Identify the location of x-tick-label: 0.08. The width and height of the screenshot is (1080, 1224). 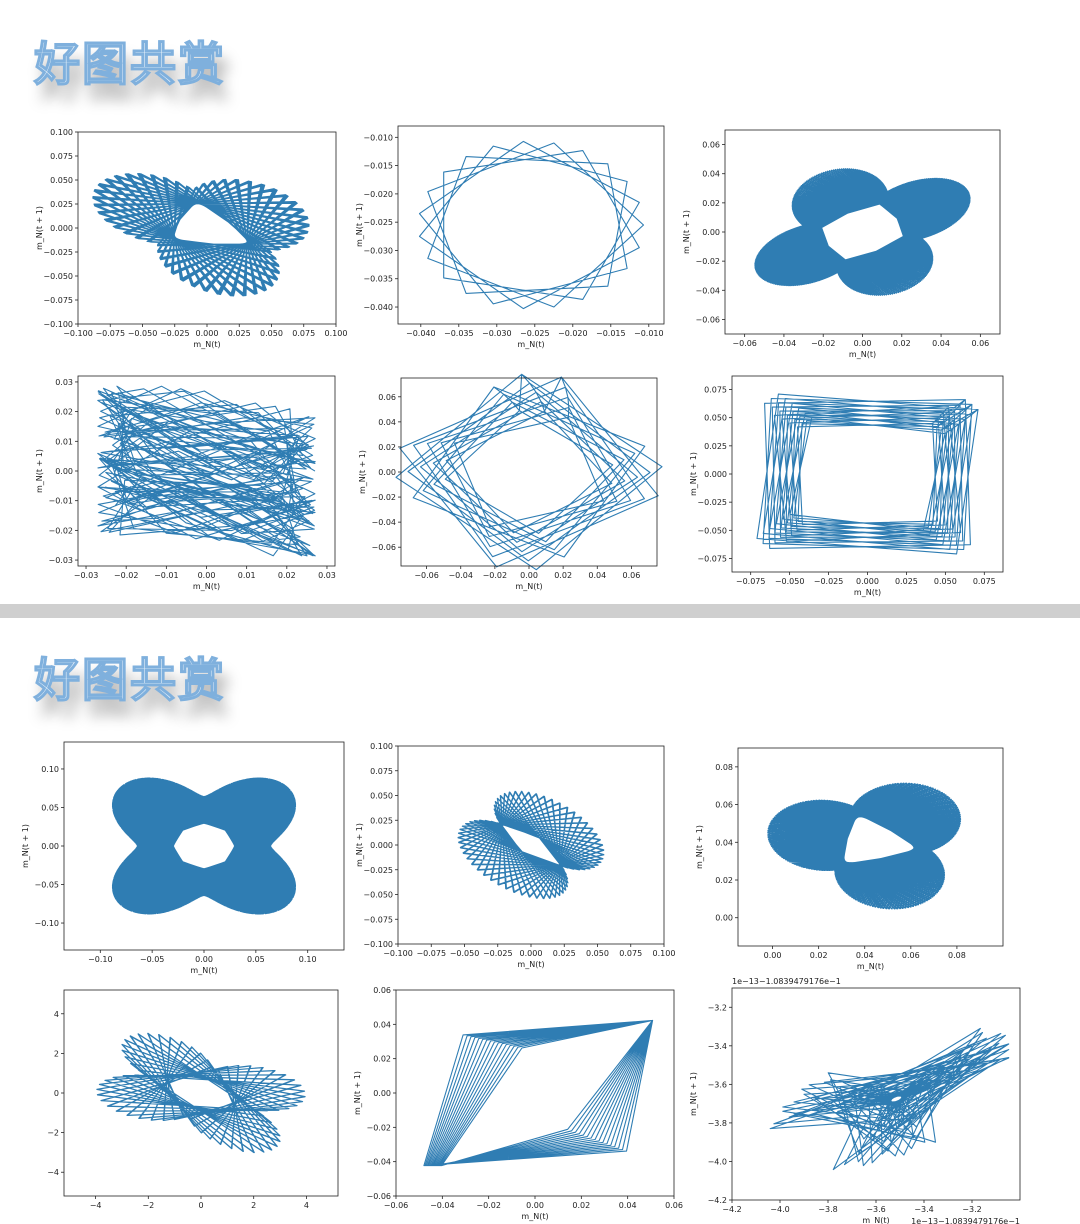
(957, 955).